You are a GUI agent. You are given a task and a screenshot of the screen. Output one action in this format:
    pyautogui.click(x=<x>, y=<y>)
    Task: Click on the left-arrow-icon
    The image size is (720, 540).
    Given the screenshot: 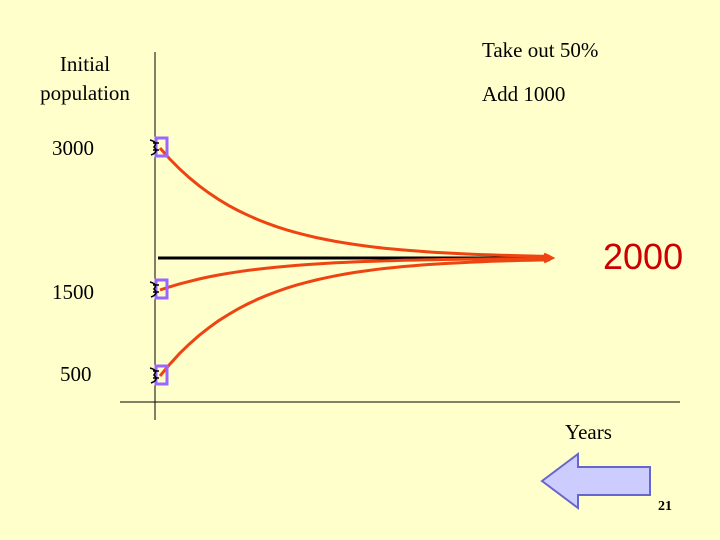 What is the action you would take?
    pyautogui.click(x=597, y=481)
    